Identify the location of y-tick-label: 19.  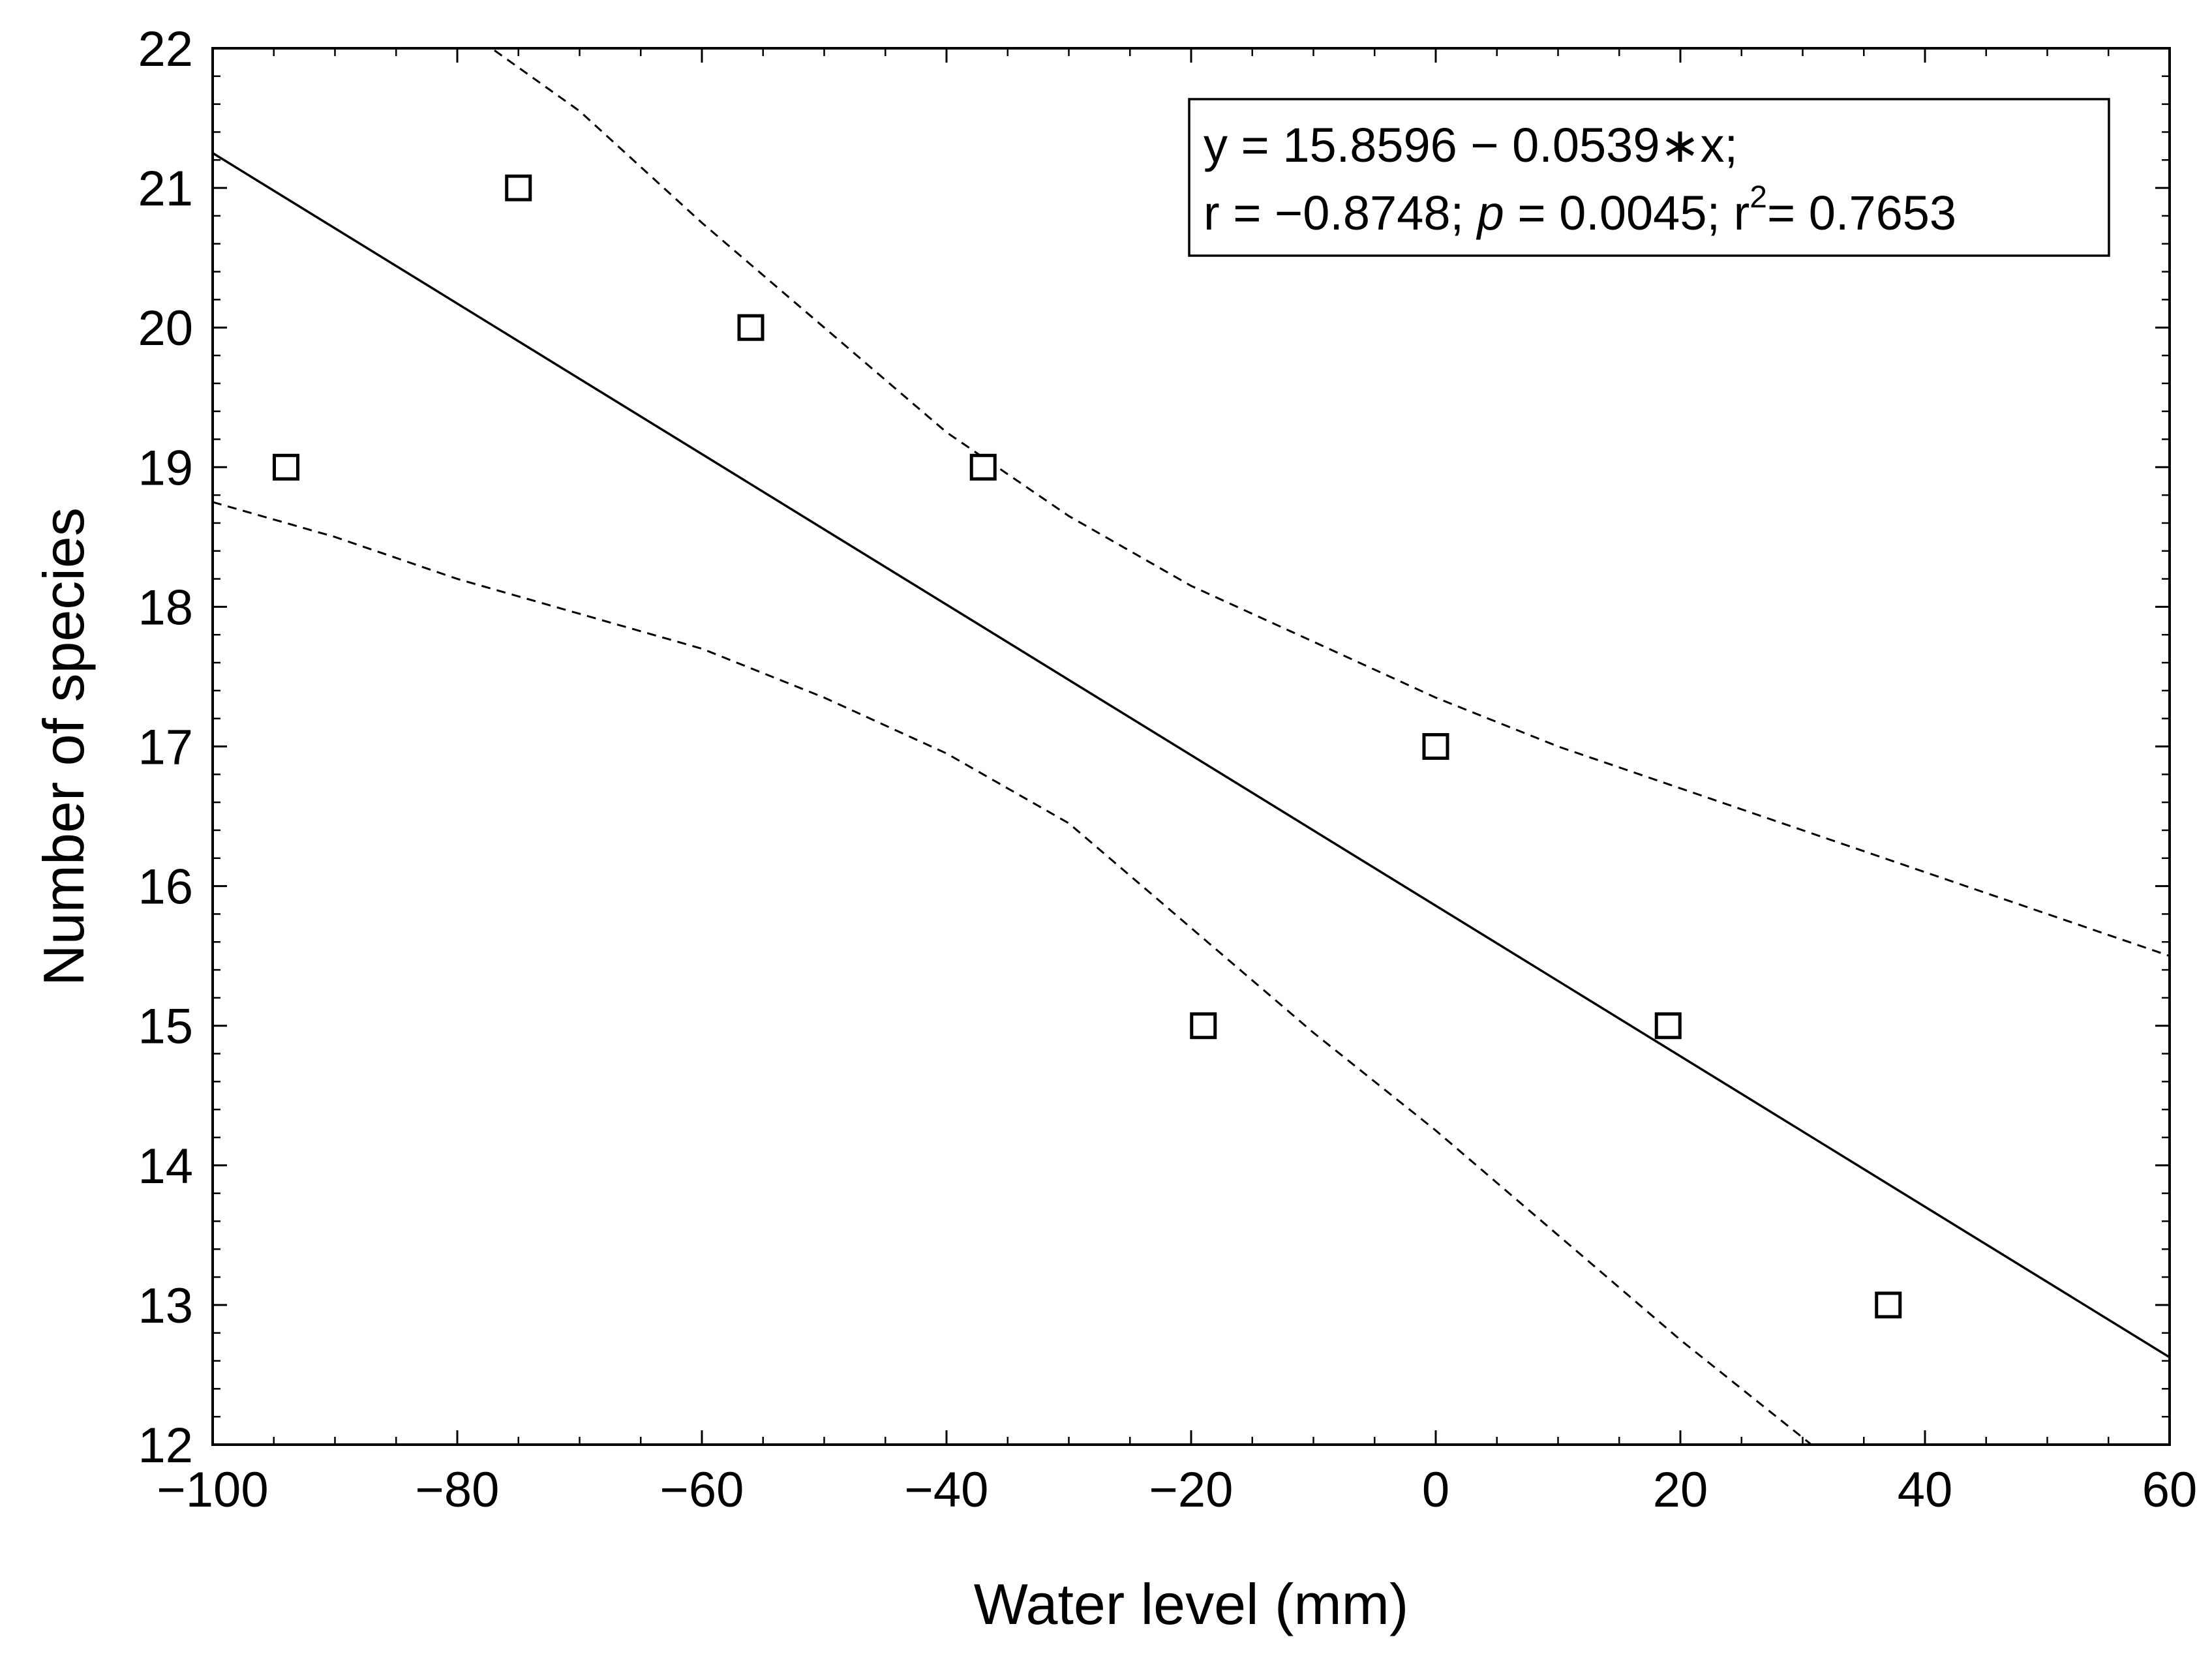
(165, 468).